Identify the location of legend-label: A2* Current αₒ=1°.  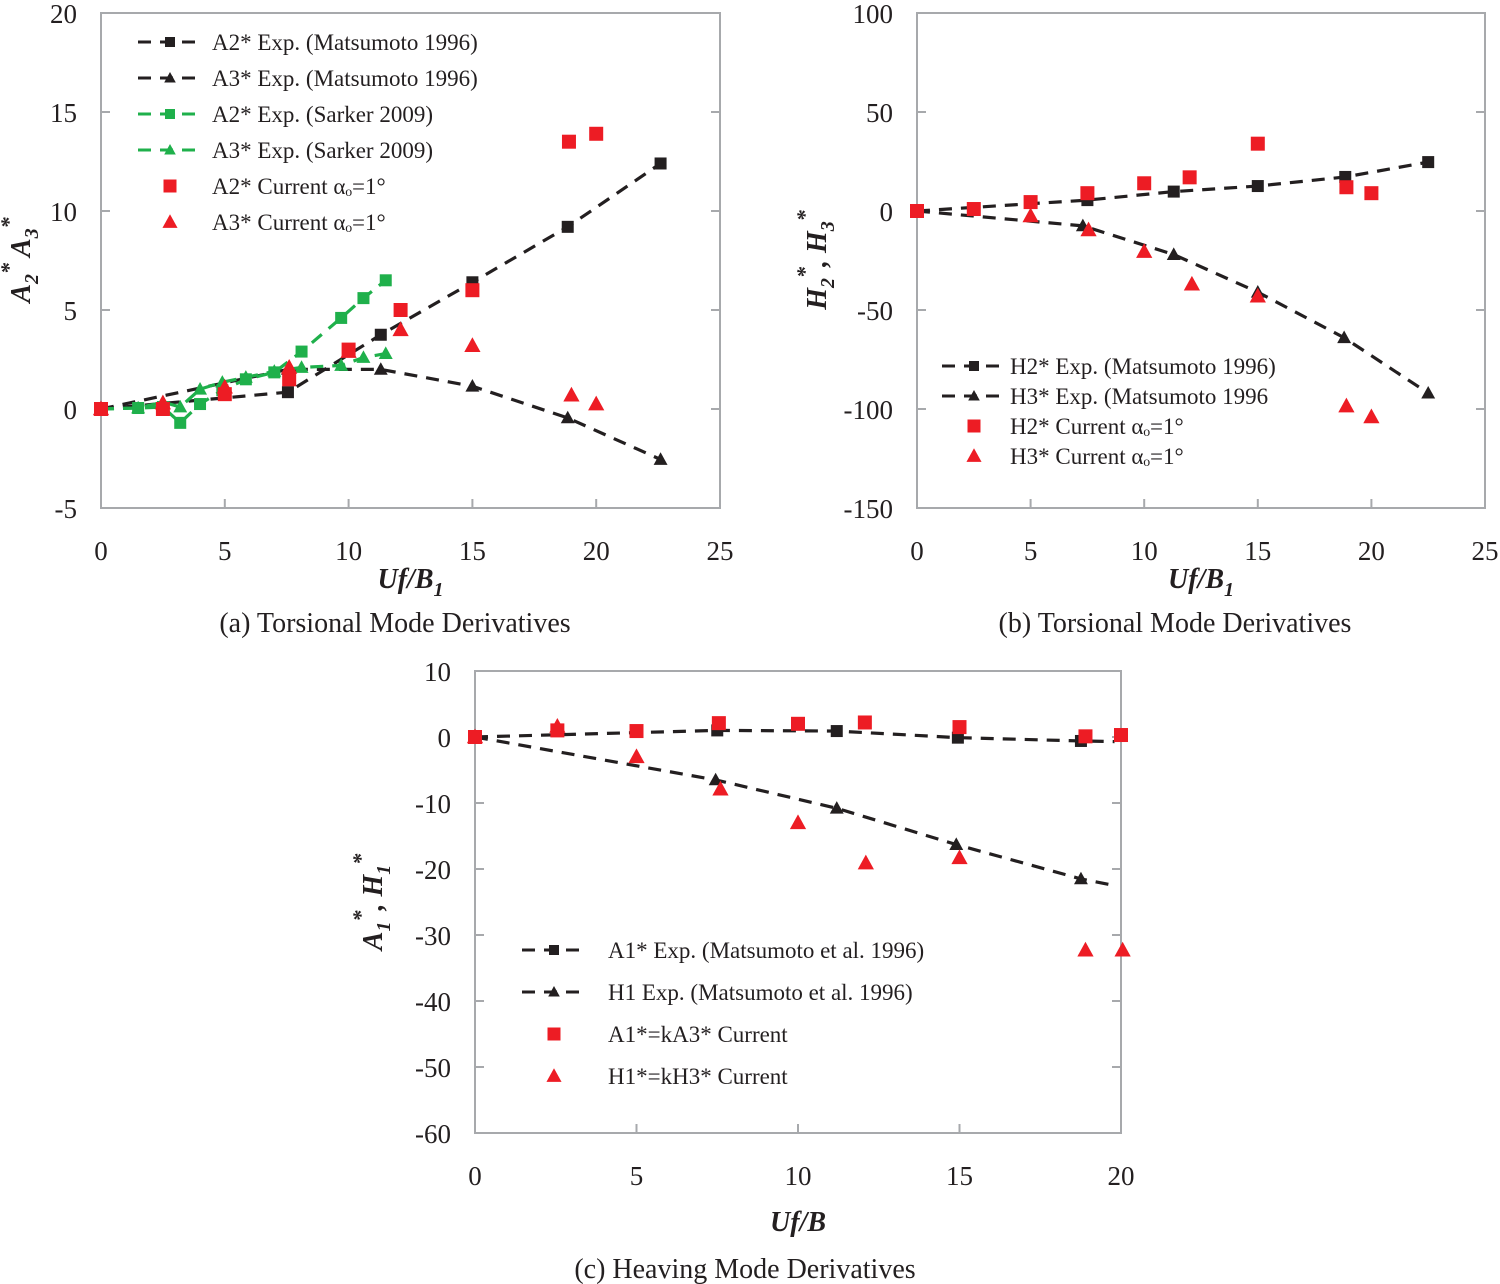
(299, 186).